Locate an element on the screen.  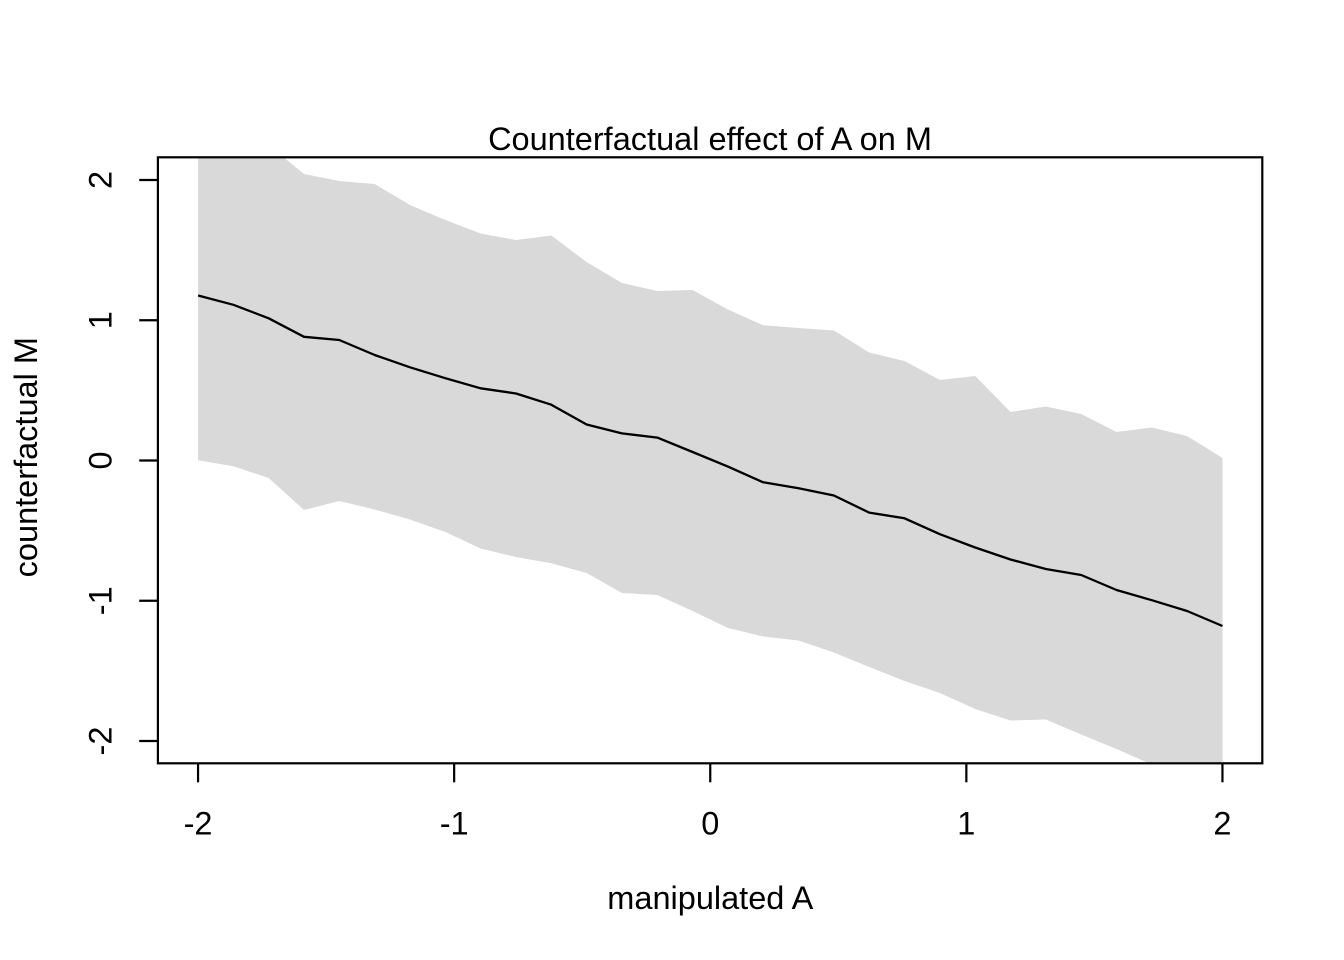
svg-text: counterfactual M is located at coordinates (26, 457).